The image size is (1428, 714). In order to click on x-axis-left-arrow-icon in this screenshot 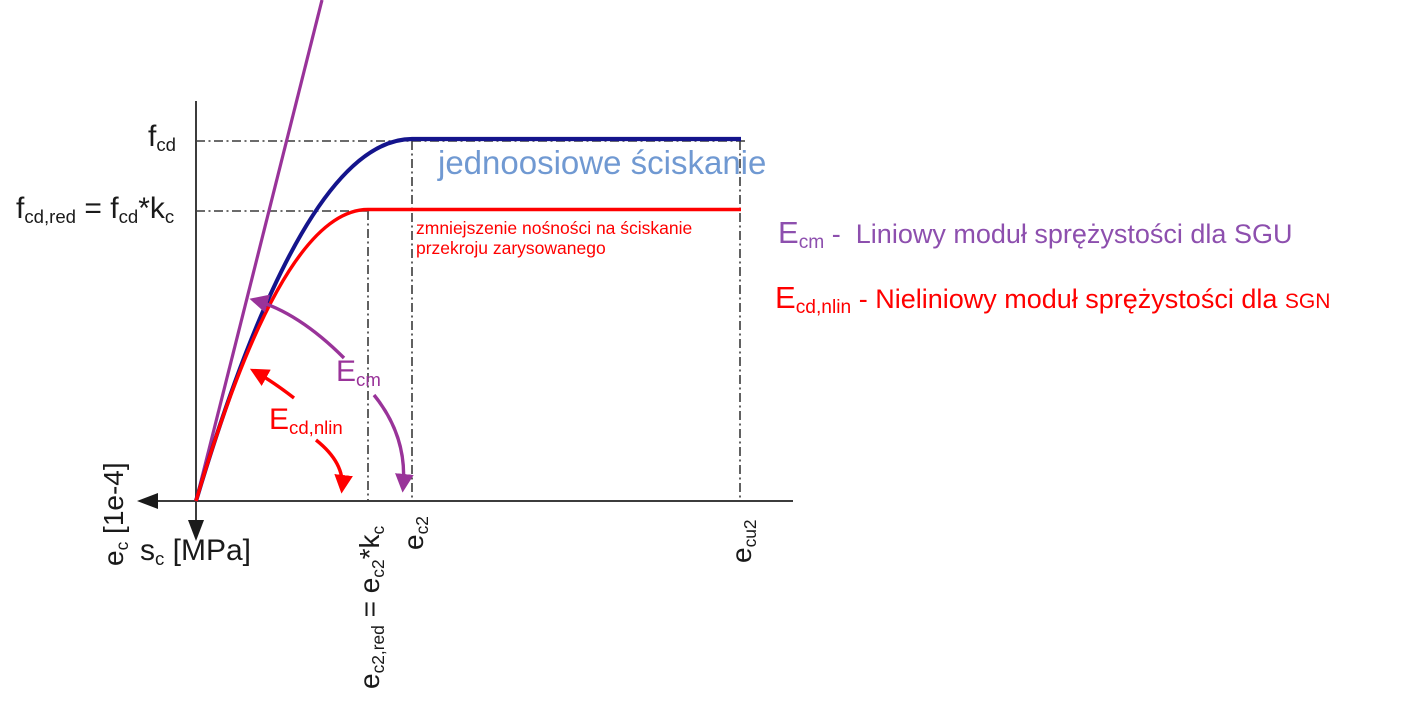, I will do `click(147, 501)`.